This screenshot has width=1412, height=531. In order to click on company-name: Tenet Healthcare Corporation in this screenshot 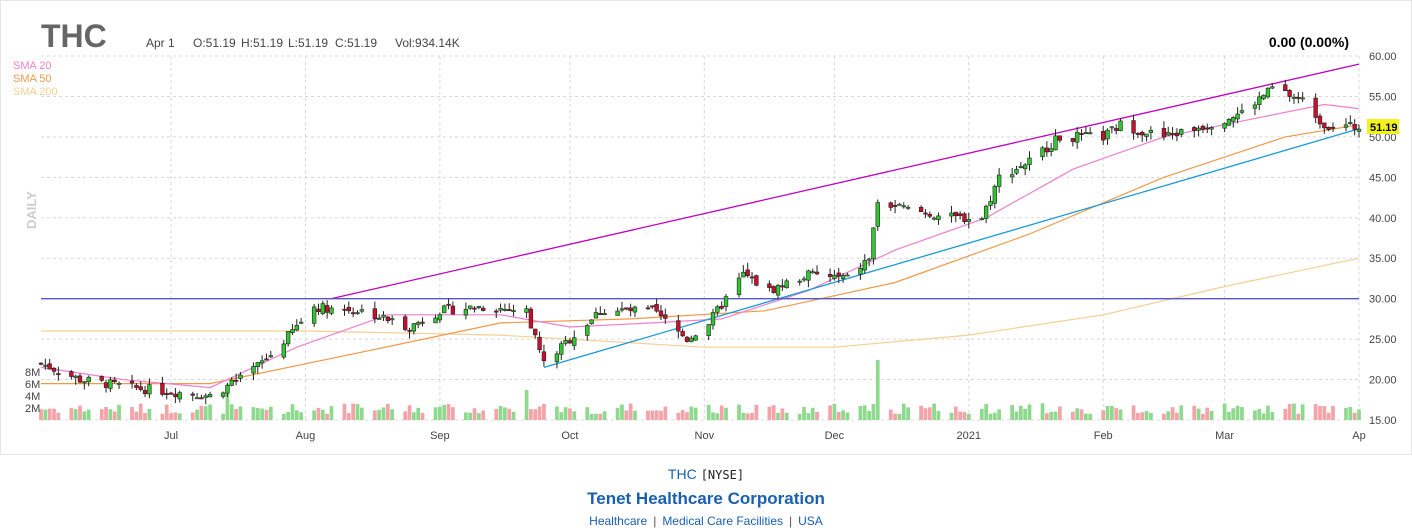, I will do `click(706, 498)`.